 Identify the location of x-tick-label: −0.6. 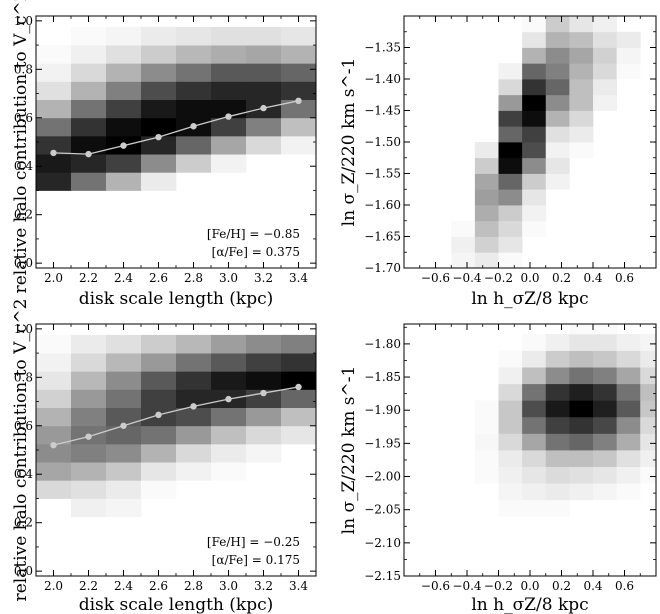
(435, 278).